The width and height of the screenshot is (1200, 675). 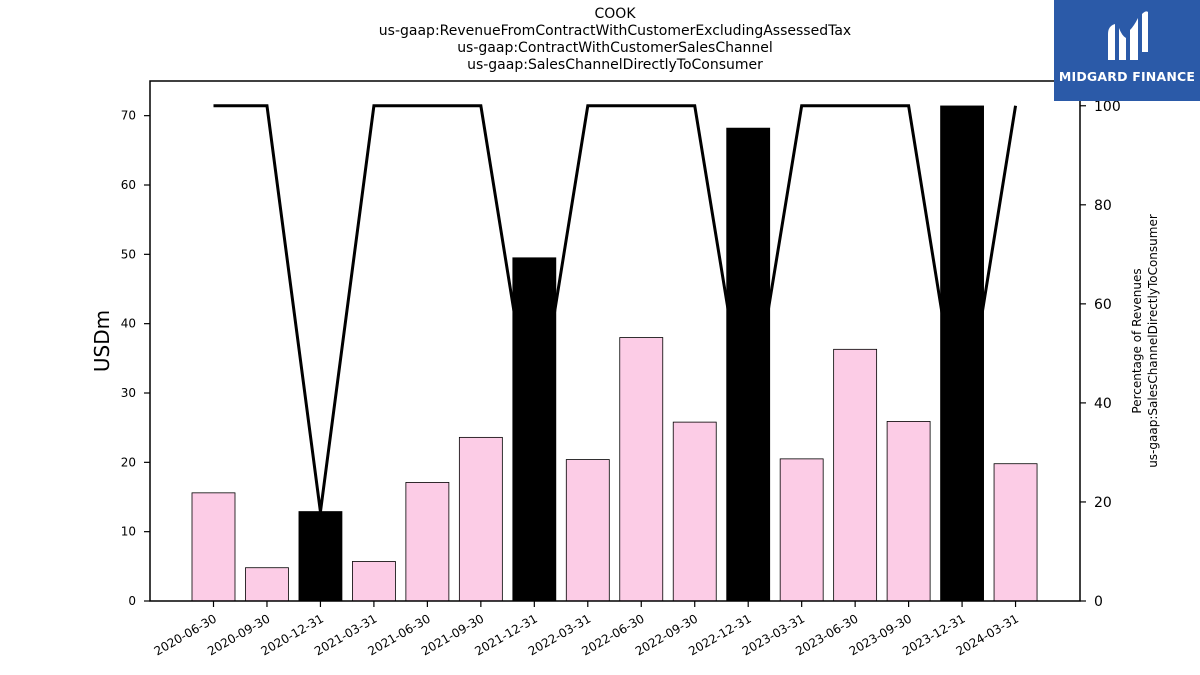 I want to click on y-axis-right-title-line-1: Percentage of Revenues, so click(x=1137, y=340).